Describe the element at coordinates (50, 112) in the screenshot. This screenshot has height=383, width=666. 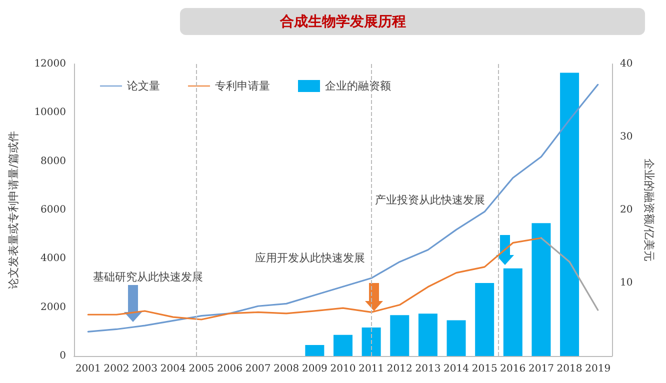
I see `y-tick-label: 10000` at that location.